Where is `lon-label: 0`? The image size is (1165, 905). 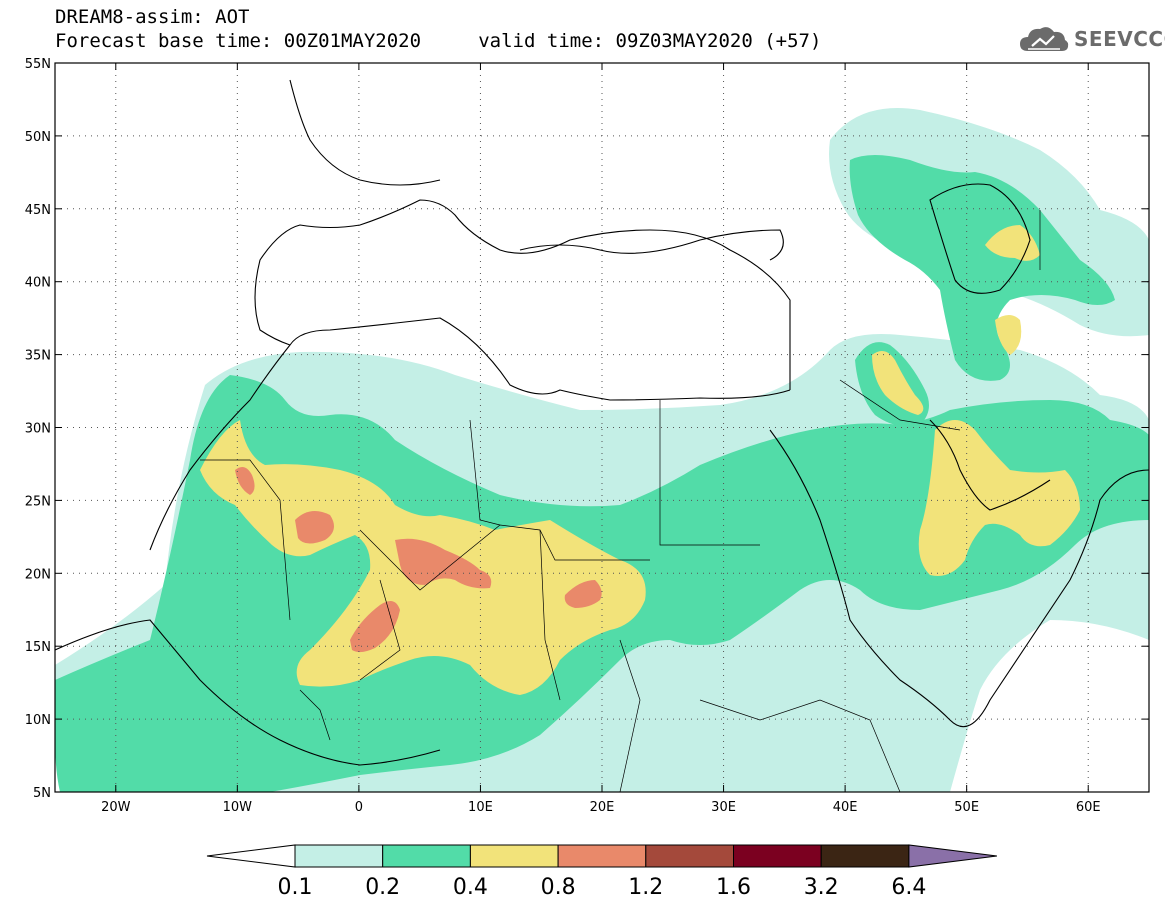
lon-label: 0 is located at coordinates (359, 807).